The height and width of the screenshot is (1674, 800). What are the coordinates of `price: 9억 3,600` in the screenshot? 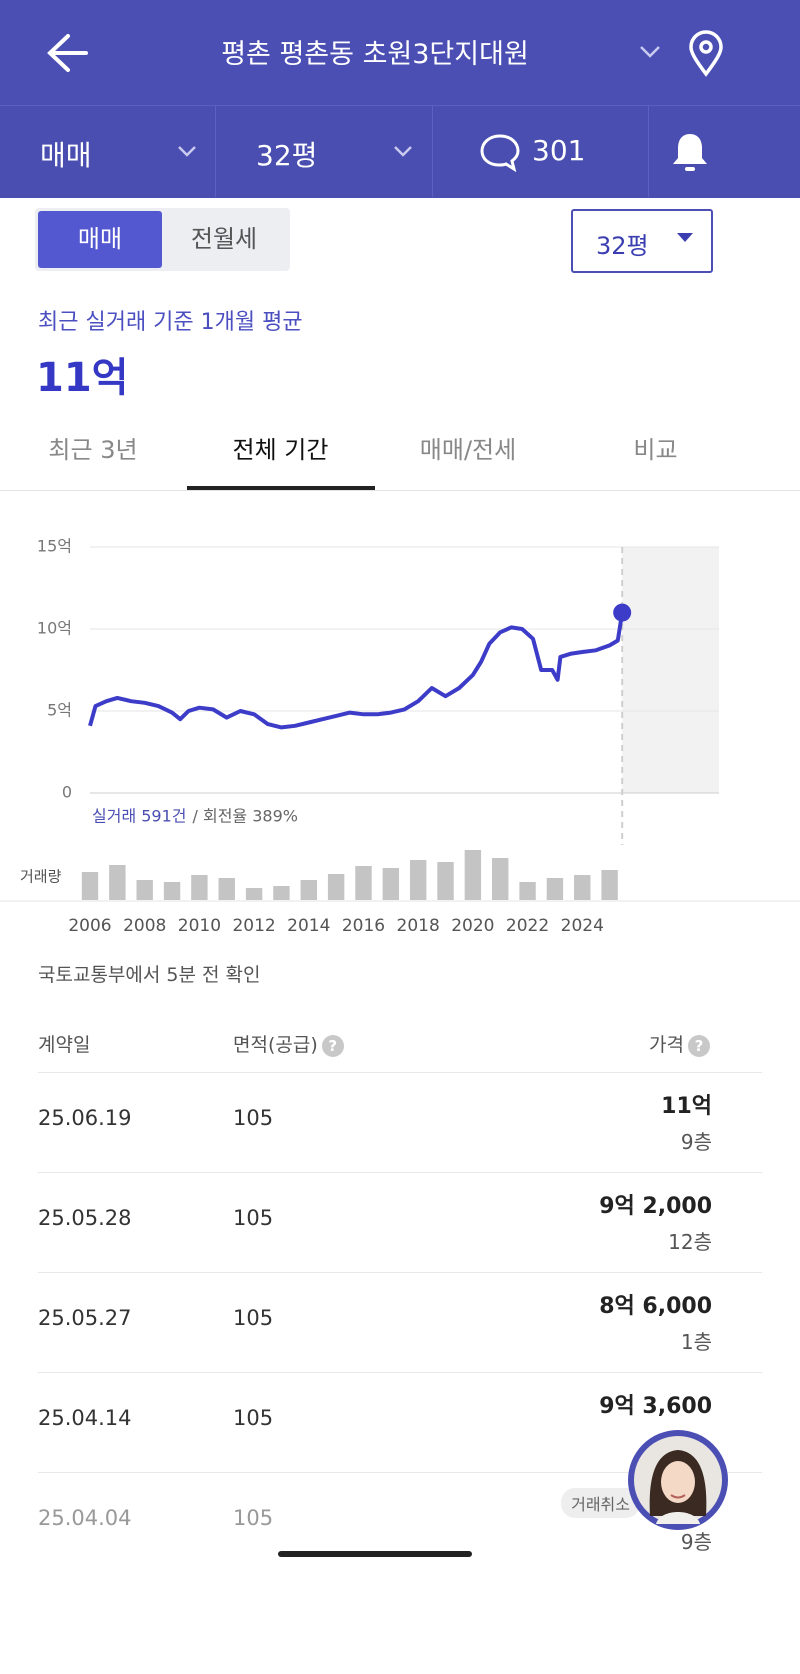 It's located at (655, 1406).